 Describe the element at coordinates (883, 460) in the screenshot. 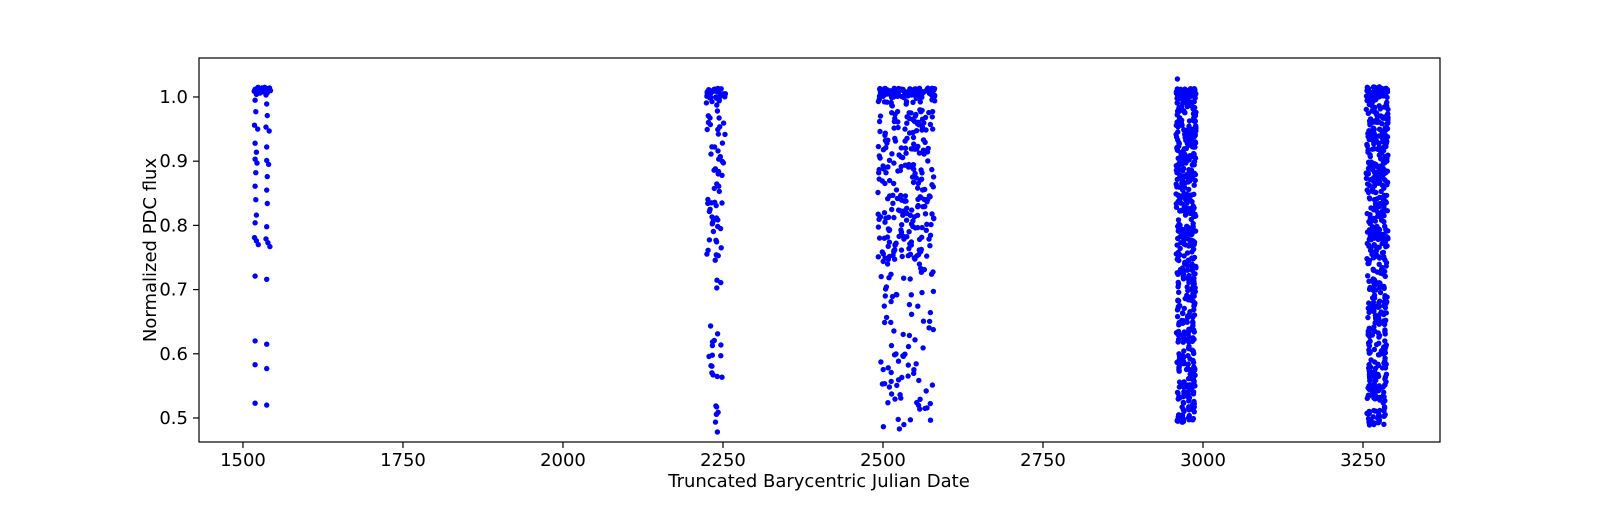

I see `x-tick-label: 2500` at that location.